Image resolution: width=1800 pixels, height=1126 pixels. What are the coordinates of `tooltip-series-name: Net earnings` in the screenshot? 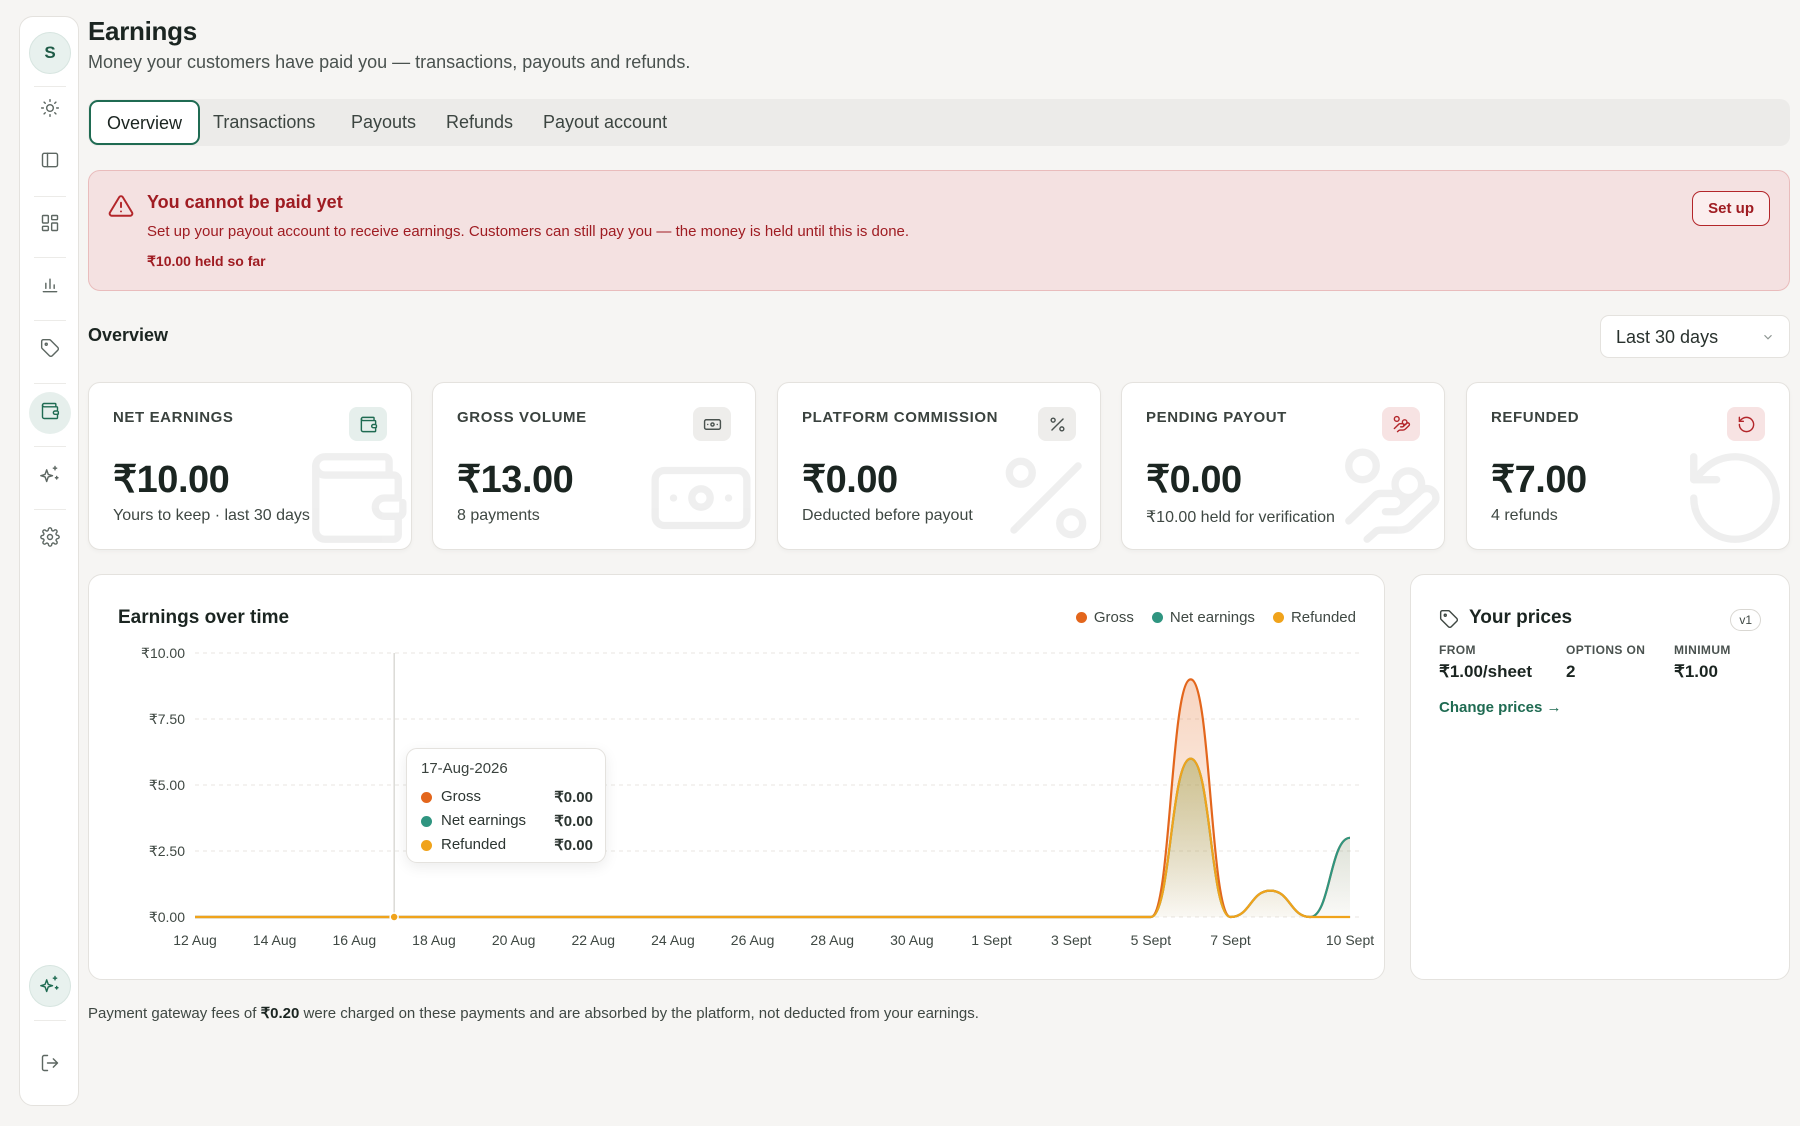 It's located at (484, 820).